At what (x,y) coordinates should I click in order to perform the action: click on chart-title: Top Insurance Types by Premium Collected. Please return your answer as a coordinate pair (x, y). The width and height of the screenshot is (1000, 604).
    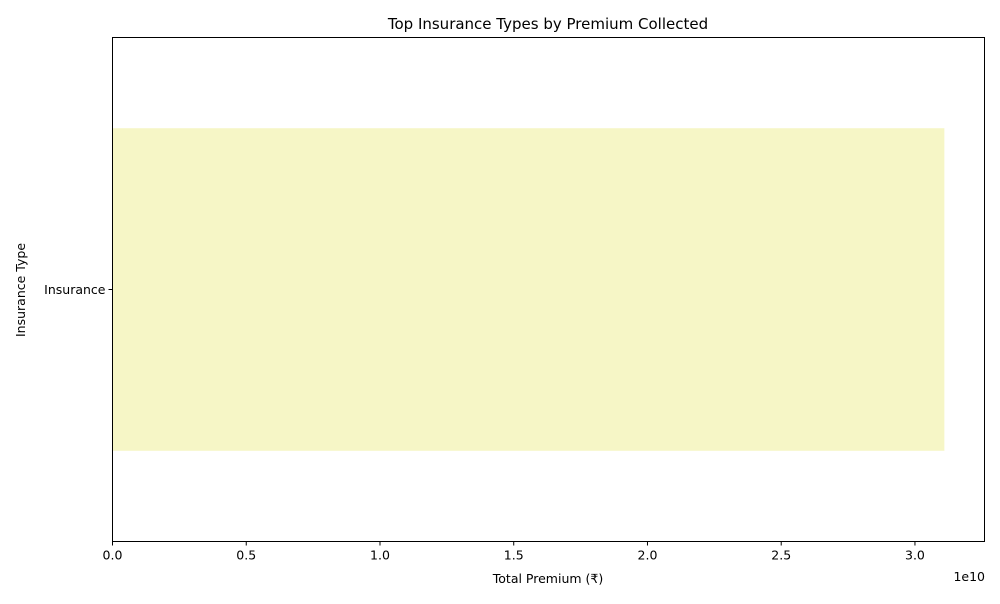
    Looking at the image, I should click on (547, 24).